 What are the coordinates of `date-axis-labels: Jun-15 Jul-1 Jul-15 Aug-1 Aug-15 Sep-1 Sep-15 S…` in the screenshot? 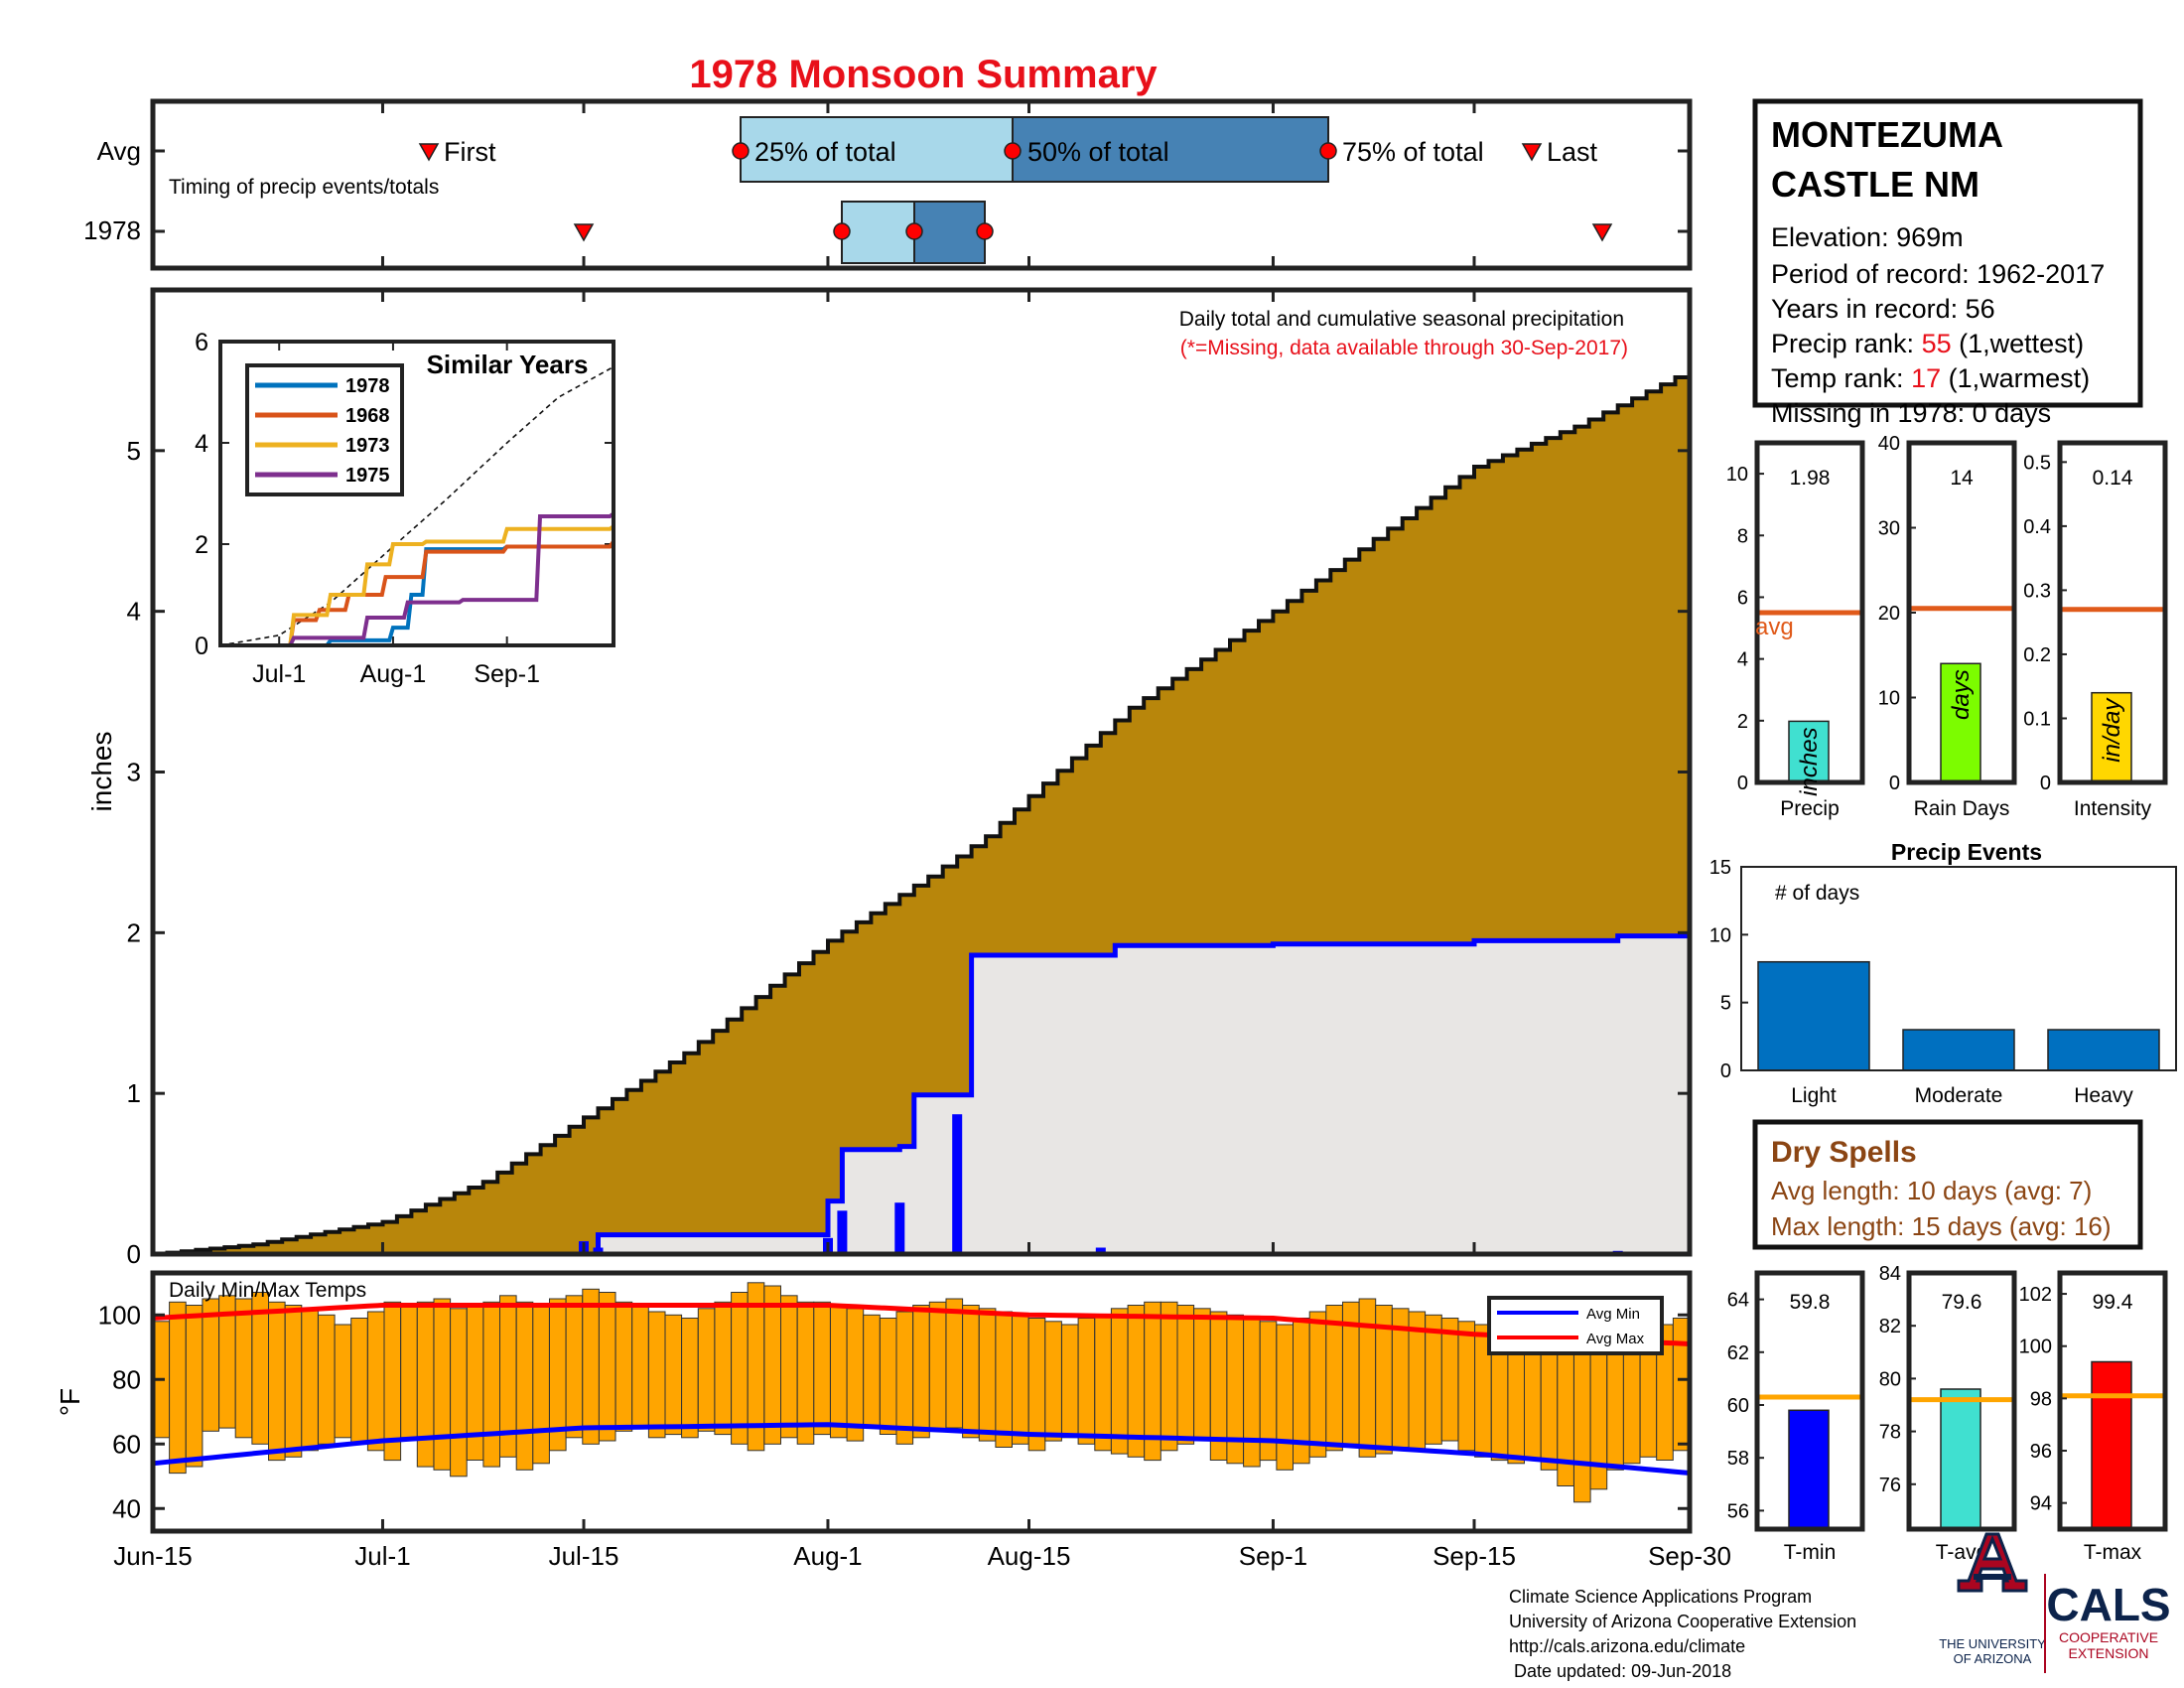 It's located at (922, 1556).